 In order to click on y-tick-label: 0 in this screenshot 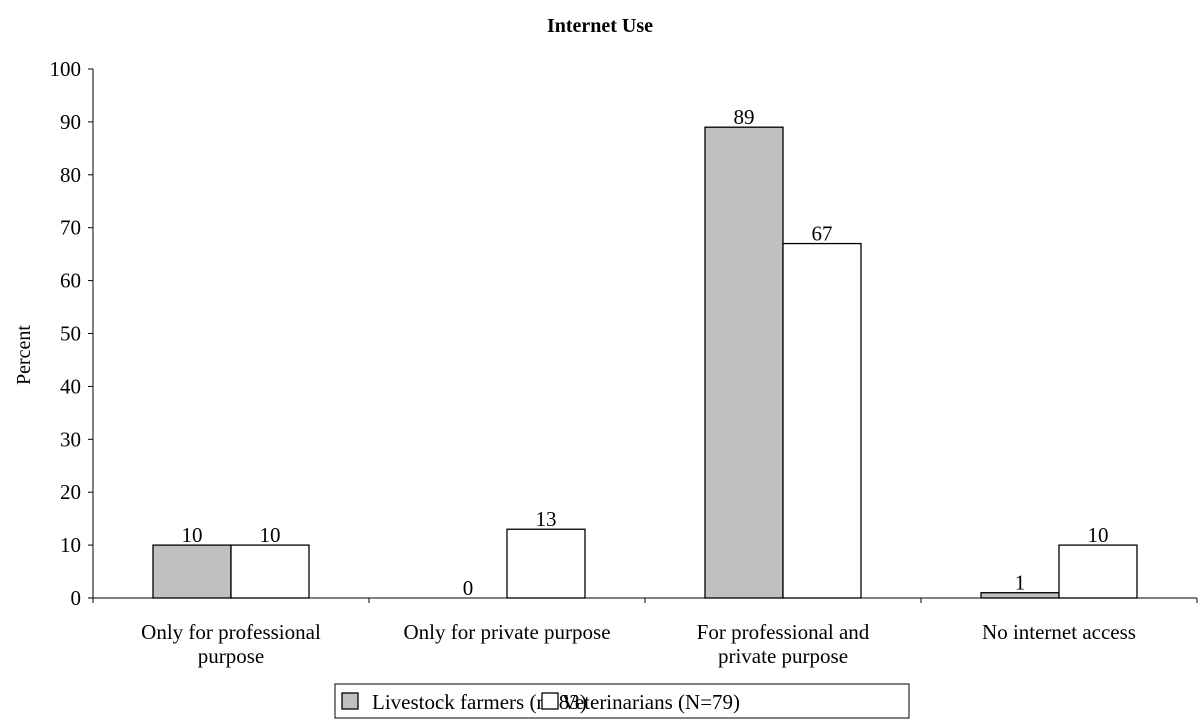, I will do `click(76, 598)`.